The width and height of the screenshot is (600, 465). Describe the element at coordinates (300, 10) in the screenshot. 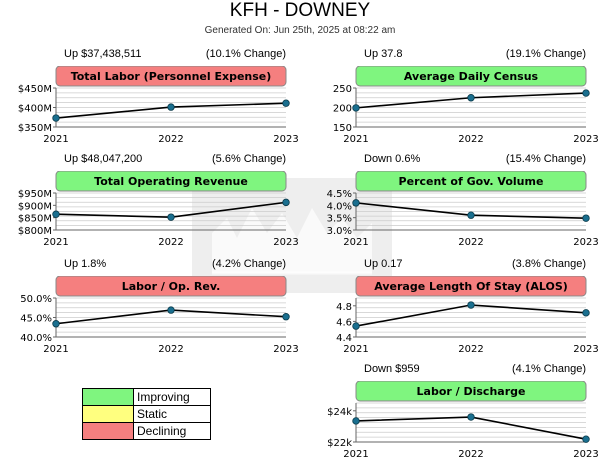

I see `page-title: KFH - DOWNEY` at that location.